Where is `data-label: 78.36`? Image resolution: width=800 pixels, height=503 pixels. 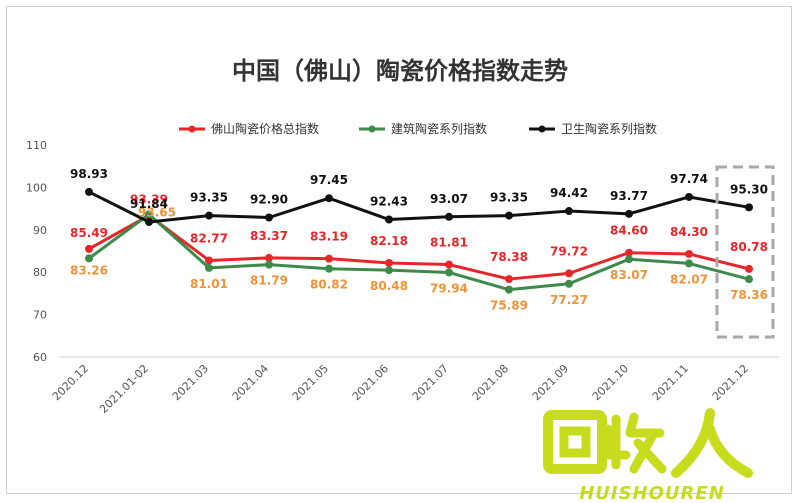
data-label: 78.36 is located at coordinates (749, 295).